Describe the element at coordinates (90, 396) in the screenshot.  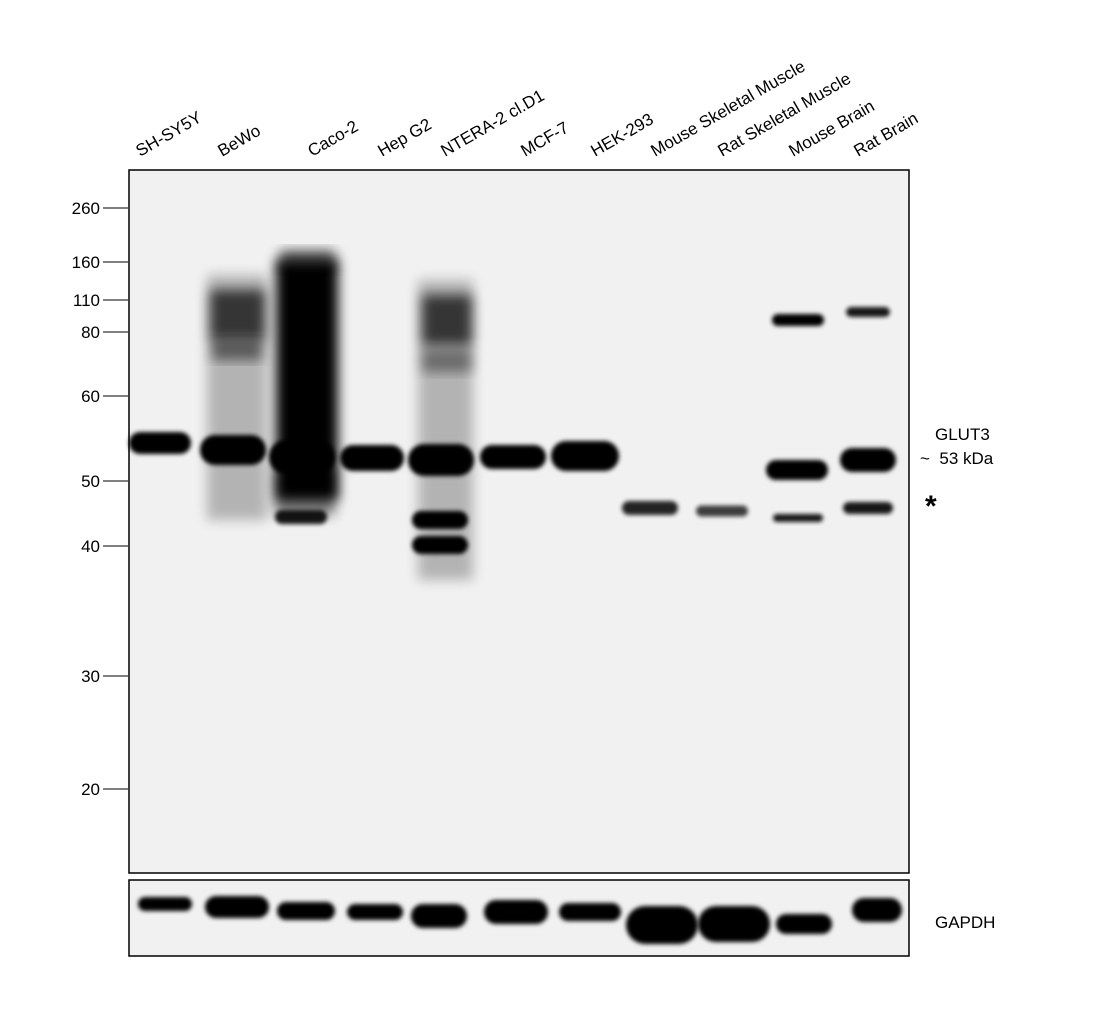
I see `marker-label: 60` at that location.